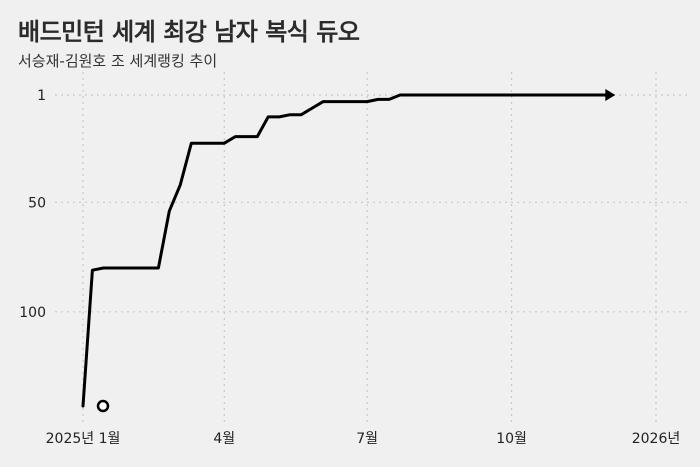 The height and width of the screenshot is (467, 700). What do you see at coordinates (32, 313) in the screenshot?
I see `y-tick-label: 100` at bounding box center [32, 313].